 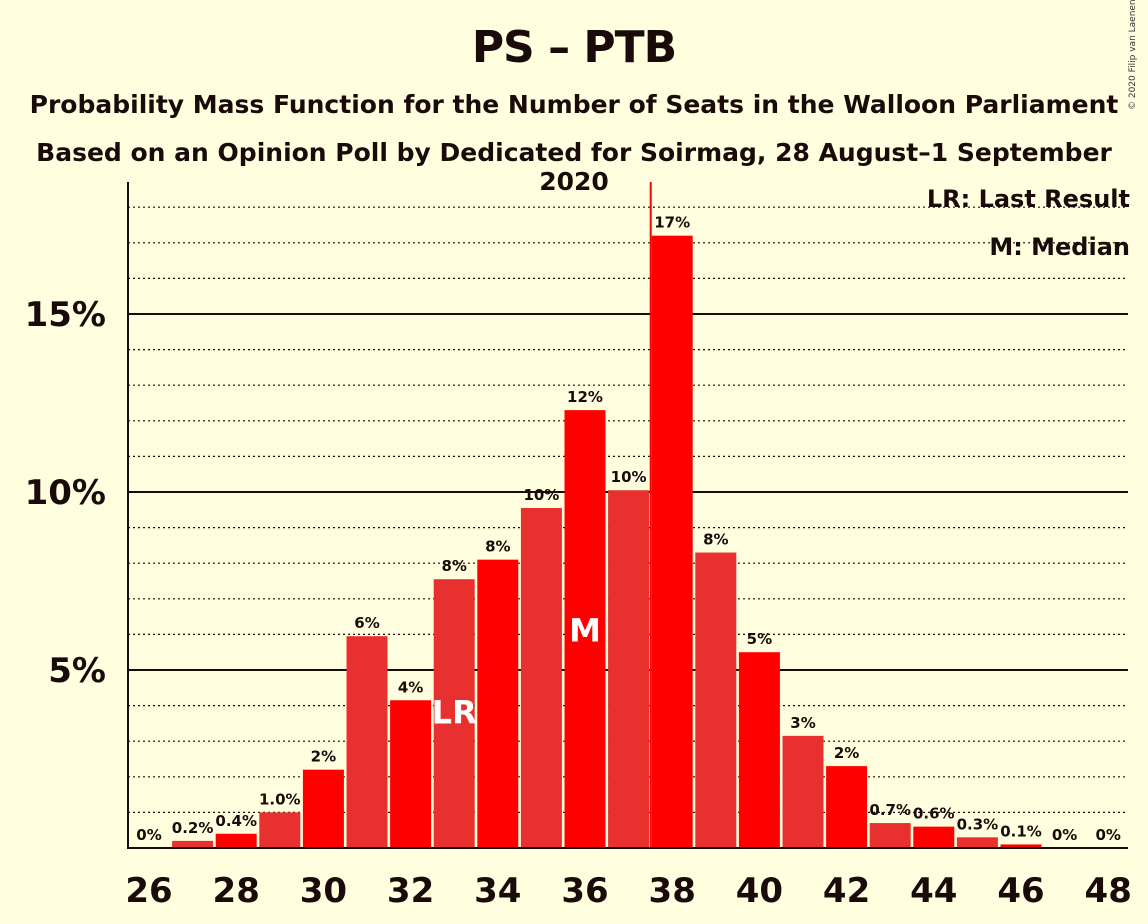 I want to click on y-tick-label: 15%, so click(x=65, y=315).